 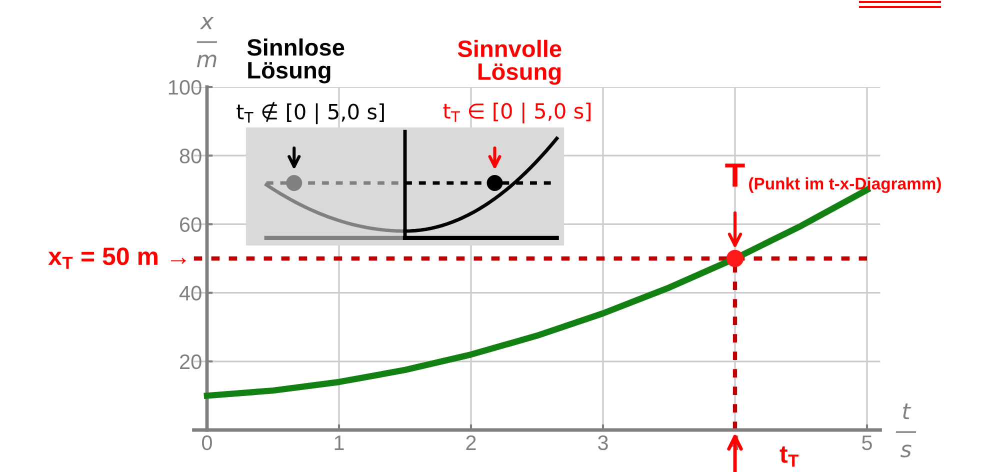 What do you see at coordinates (510, 62) in the screenshot?
I see `text: Sinnvolle Lösung` at bounding box center [510, 62].